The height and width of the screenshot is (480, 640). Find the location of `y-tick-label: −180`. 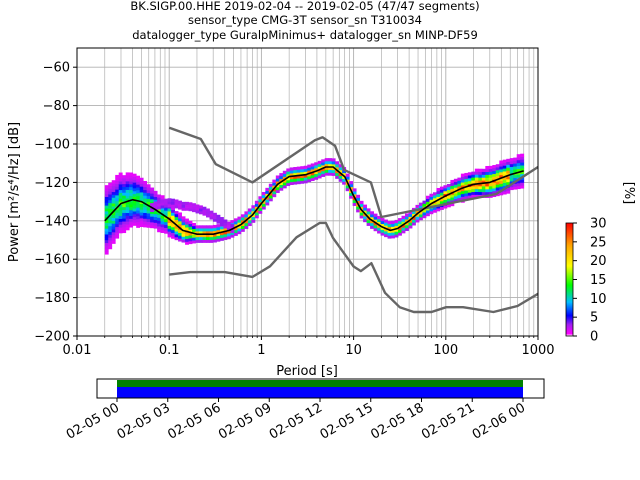

y-tick-label: −180 is located at coordinates (52, 298).